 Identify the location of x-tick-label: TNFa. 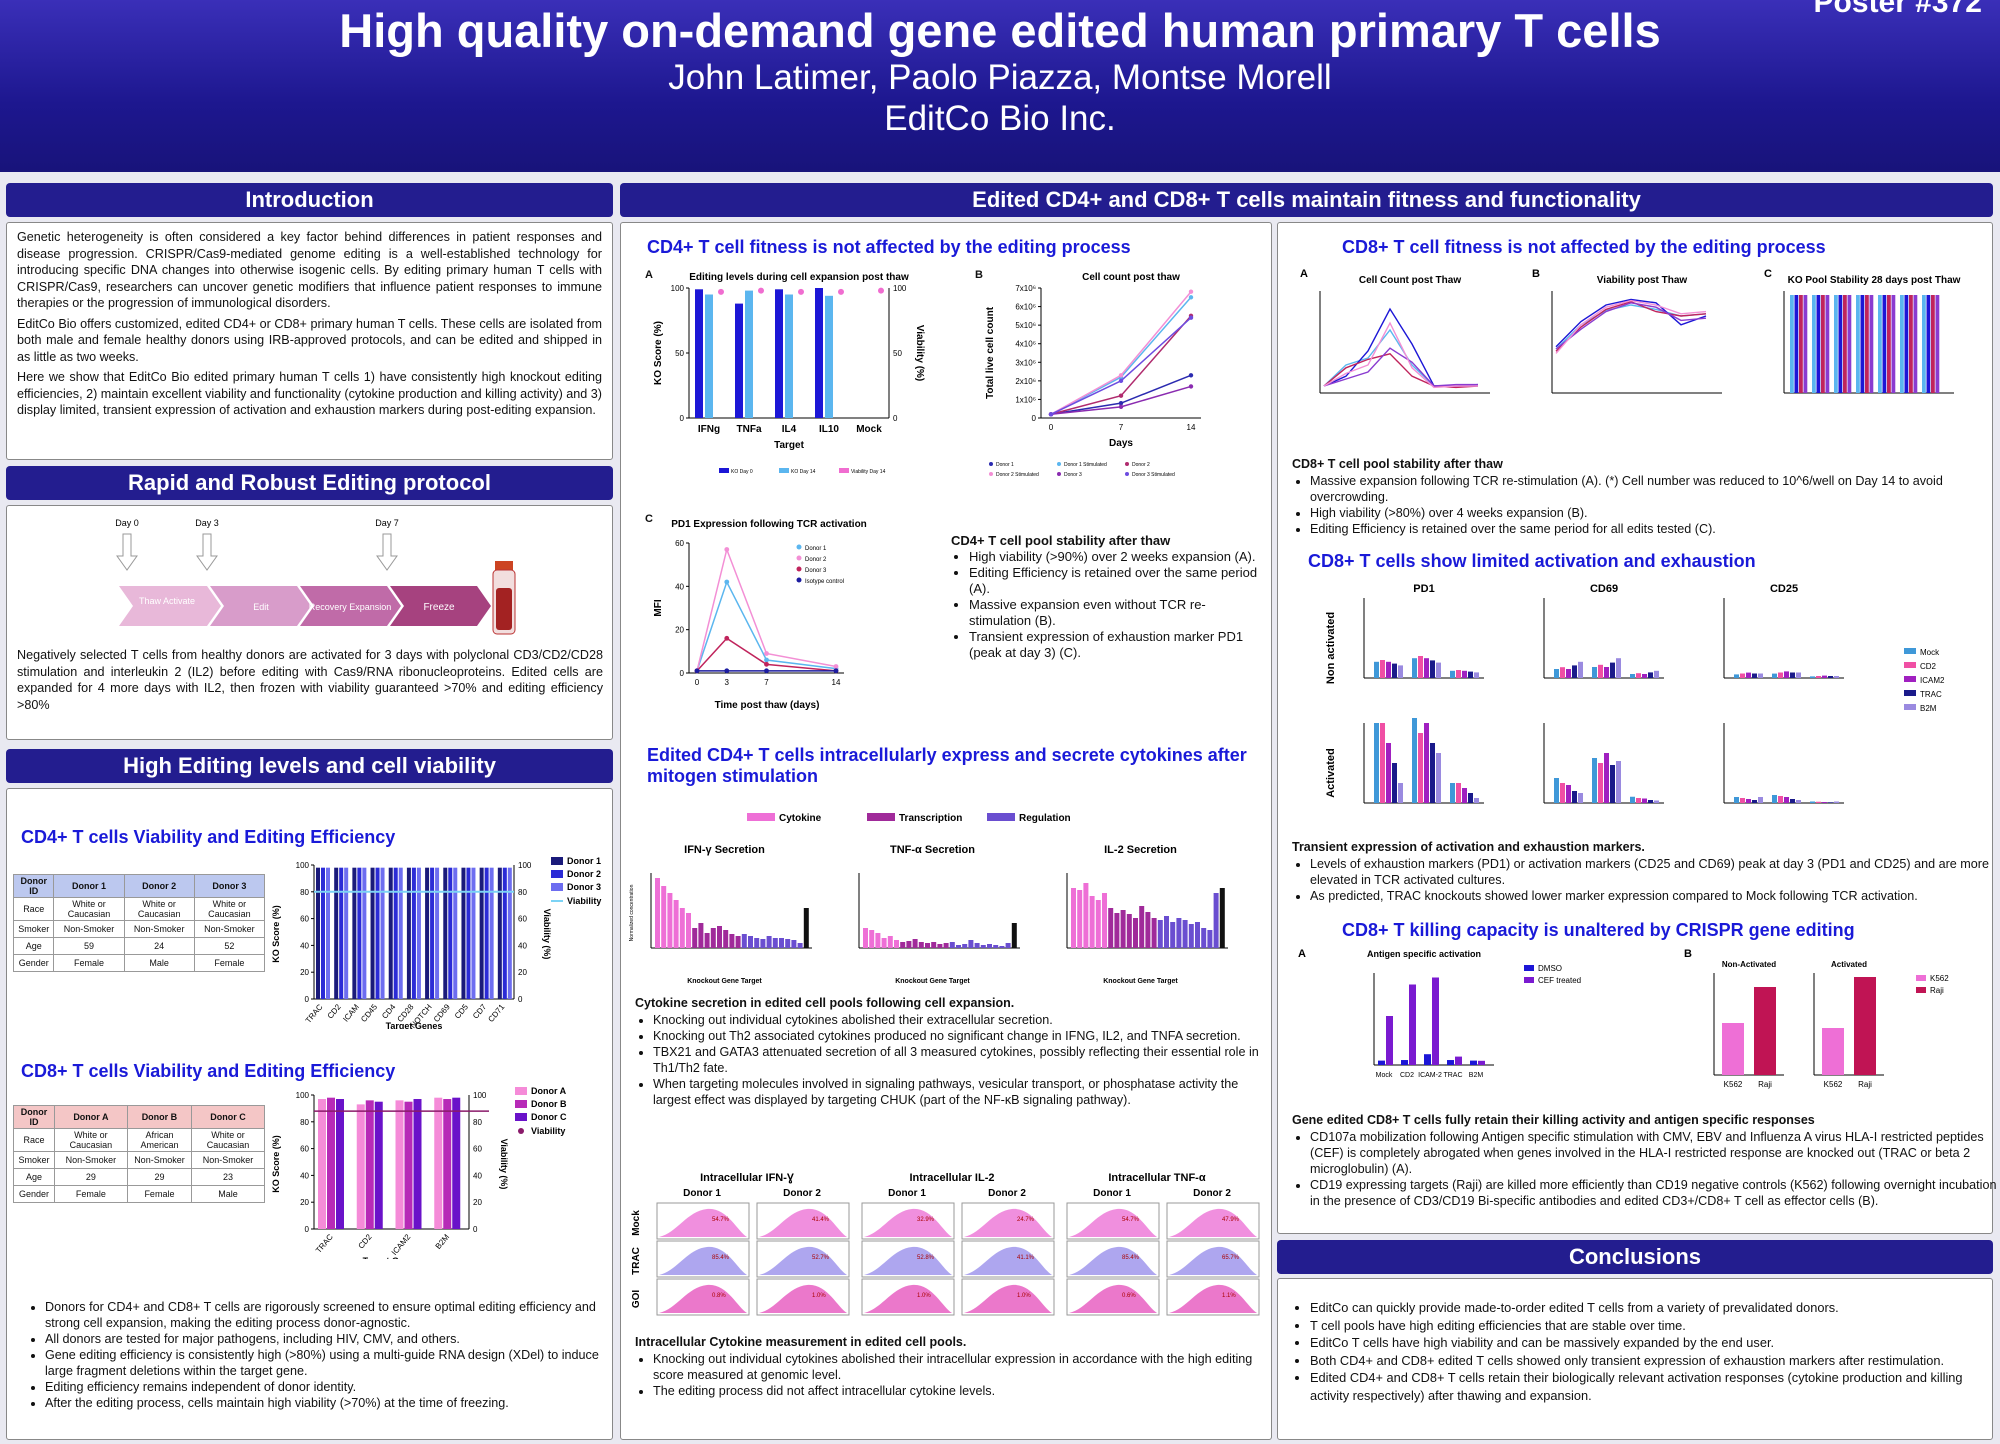
(749, 429).